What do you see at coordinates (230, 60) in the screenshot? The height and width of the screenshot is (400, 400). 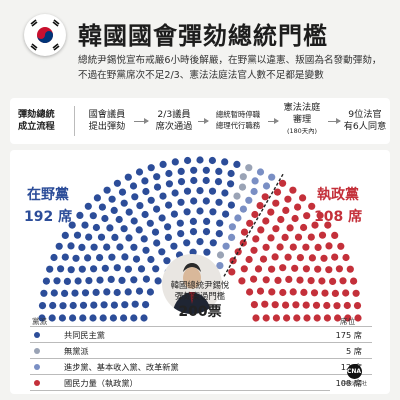 I see `subtitle-line: 總統尹錫悅宣布戒嚴6小時後解嚴，在野黨以違憲、叛國為名發動彈劾，` at bounding box center [230, 60].